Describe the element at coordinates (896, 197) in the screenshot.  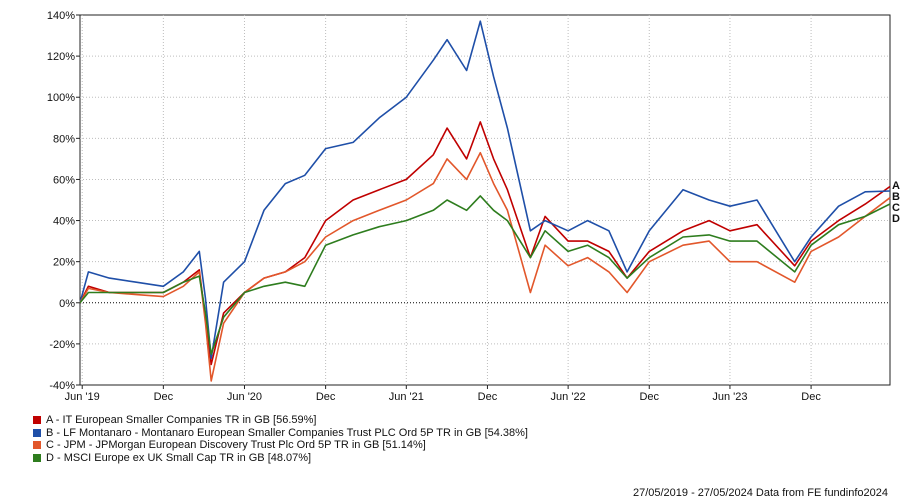
I see `series-end-label-b: B` at that location.